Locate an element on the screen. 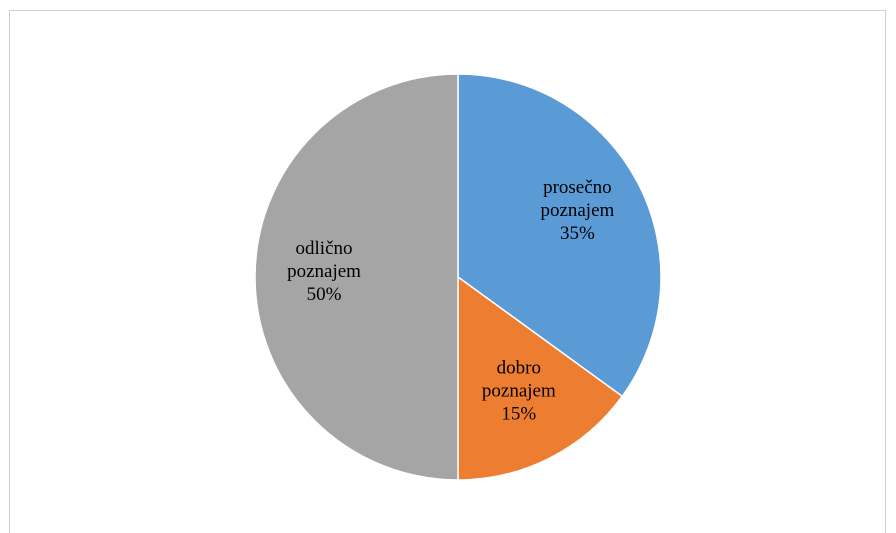  category-label-line: odlično is located at coordinates (324, 248).